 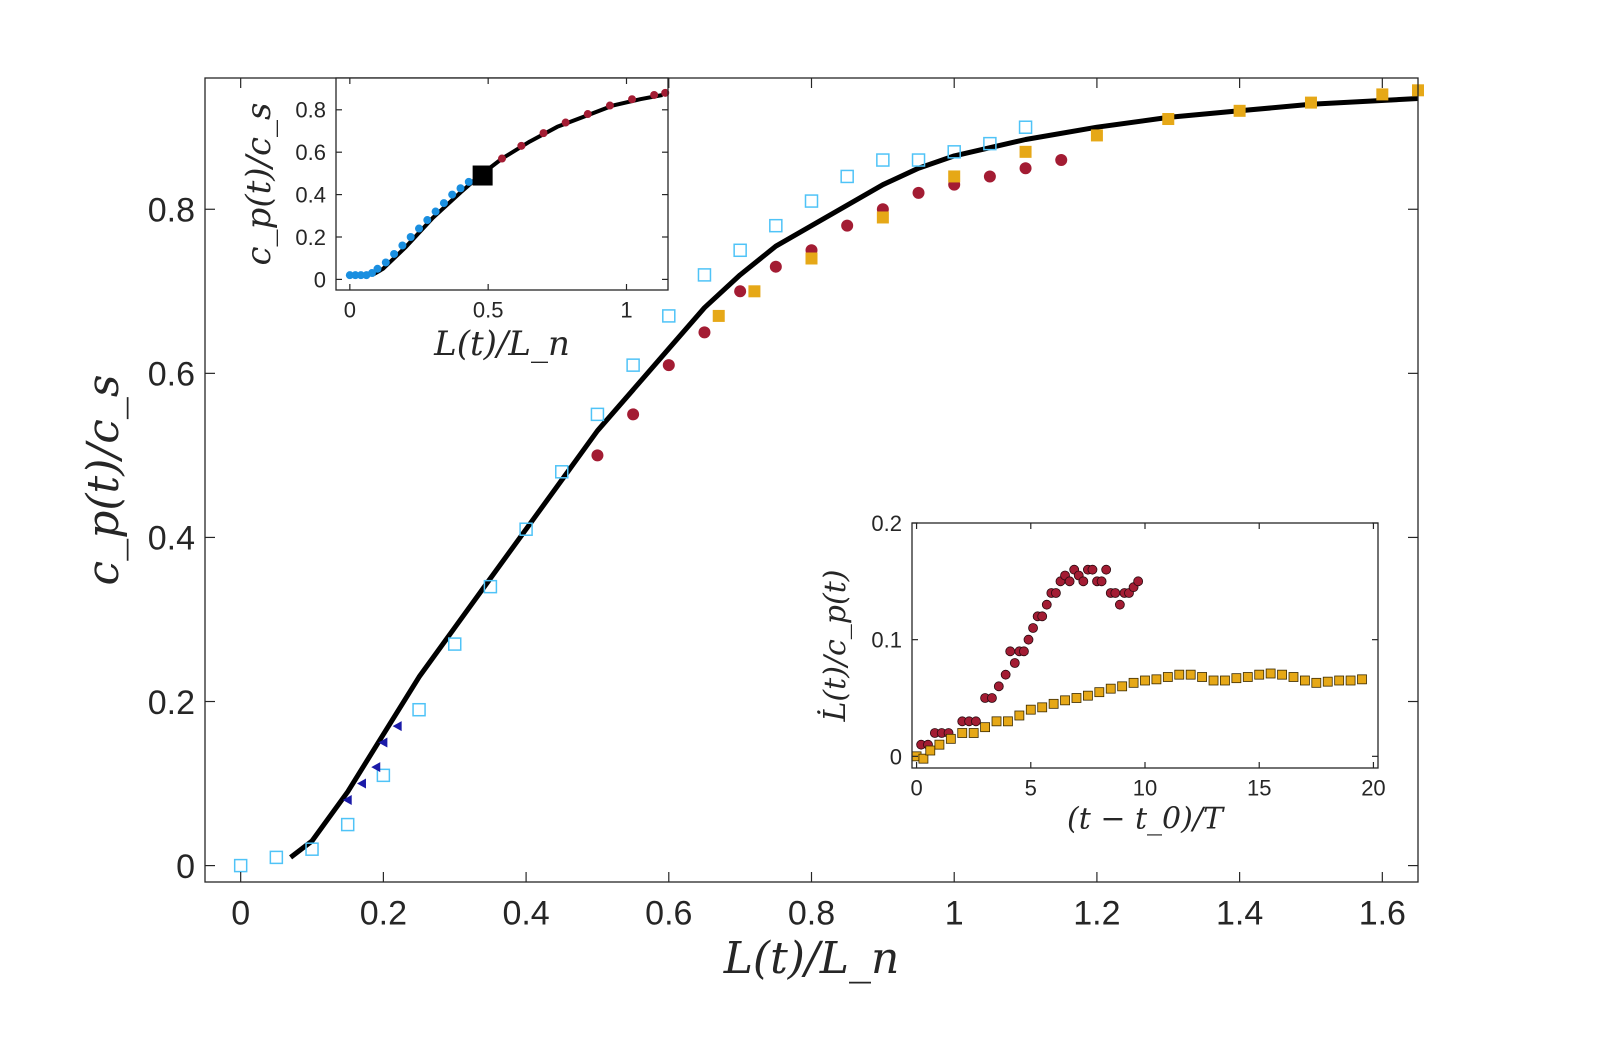 I want to click on inset-bottom-ytick-label: 0.2, so click(x=886, y=523).